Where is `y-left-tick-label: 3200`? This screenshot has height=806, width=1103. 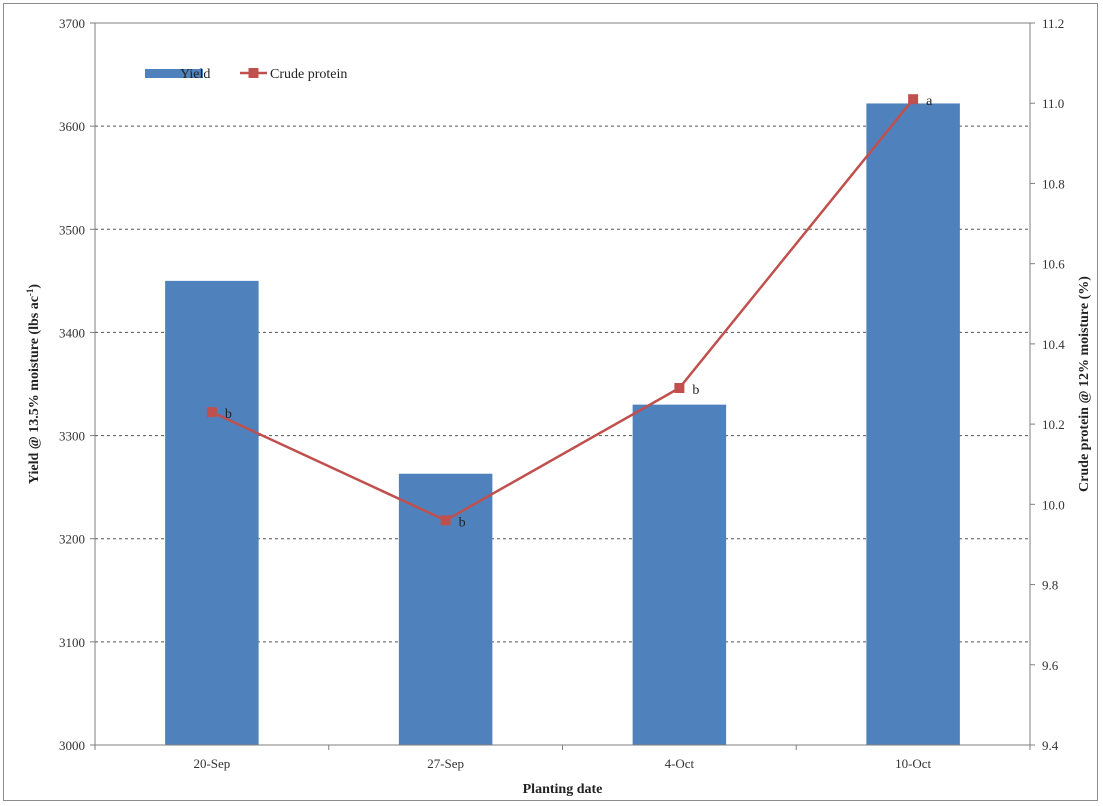
y-left-tick-label: 3200 is located at coordinates (72, 539).